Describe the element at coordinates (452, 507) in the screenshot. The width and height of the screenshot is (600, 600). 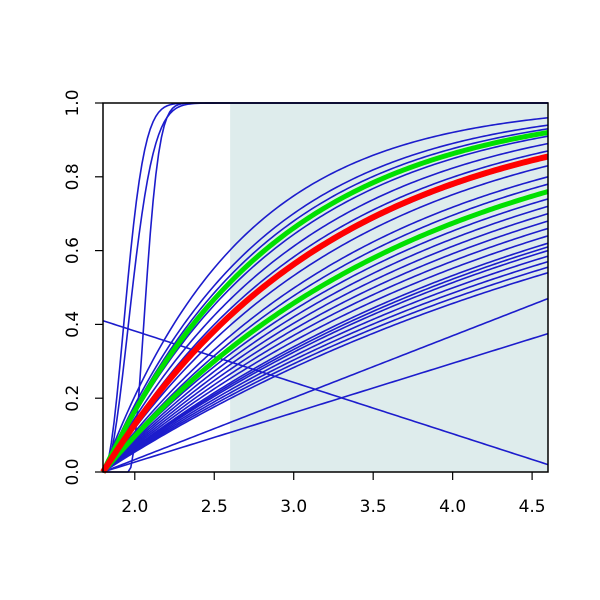
I see `x-tick-label: 4.0` at that location.